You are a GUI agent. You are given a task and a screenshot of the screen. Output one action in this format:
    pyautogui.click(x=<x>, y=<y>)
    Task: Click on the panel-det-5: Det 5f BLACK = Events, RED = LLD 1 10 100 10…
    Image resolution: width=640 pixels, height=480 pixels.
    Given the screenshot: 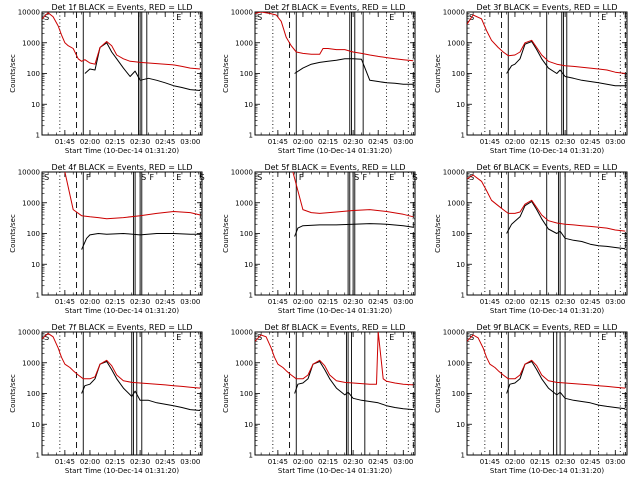 What is the action you would take?
    pyautogui.click(x=320, y=239)
    